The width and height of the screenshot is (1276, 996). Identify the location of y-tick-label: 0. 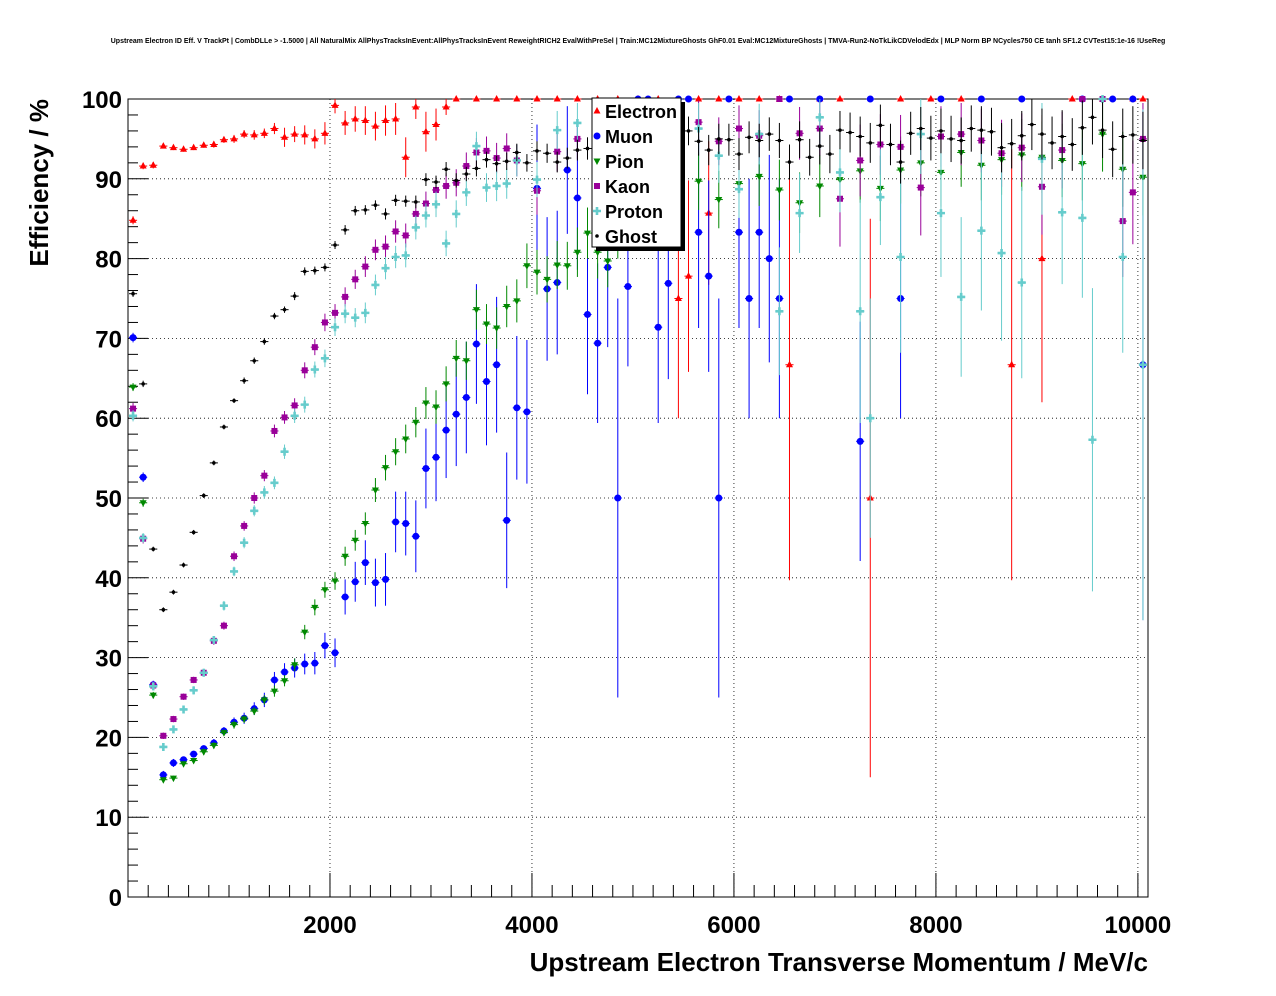
(115, 898).